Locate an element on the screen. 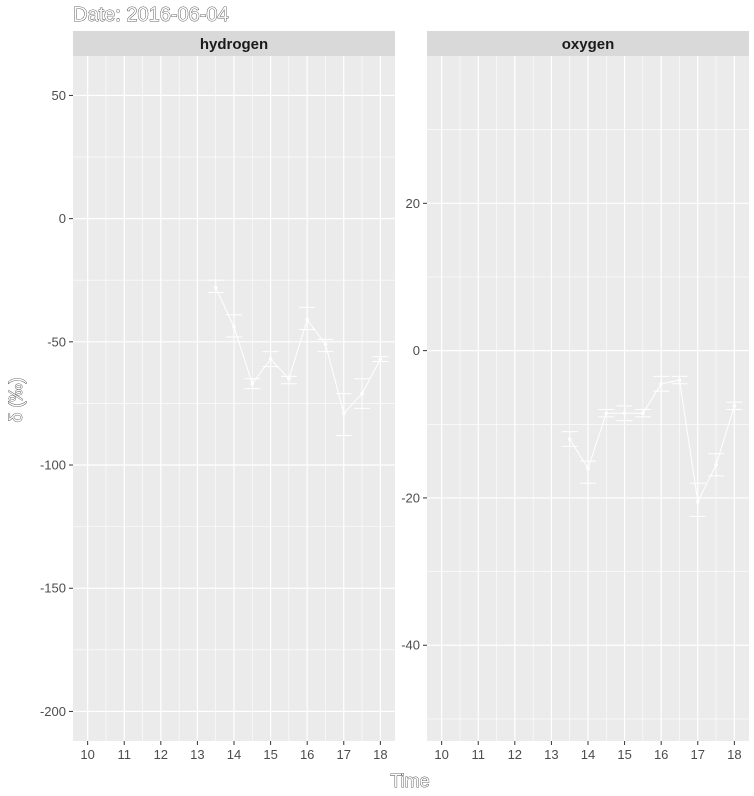  y-tick-label: 50 is located at coordinates (59, 95).